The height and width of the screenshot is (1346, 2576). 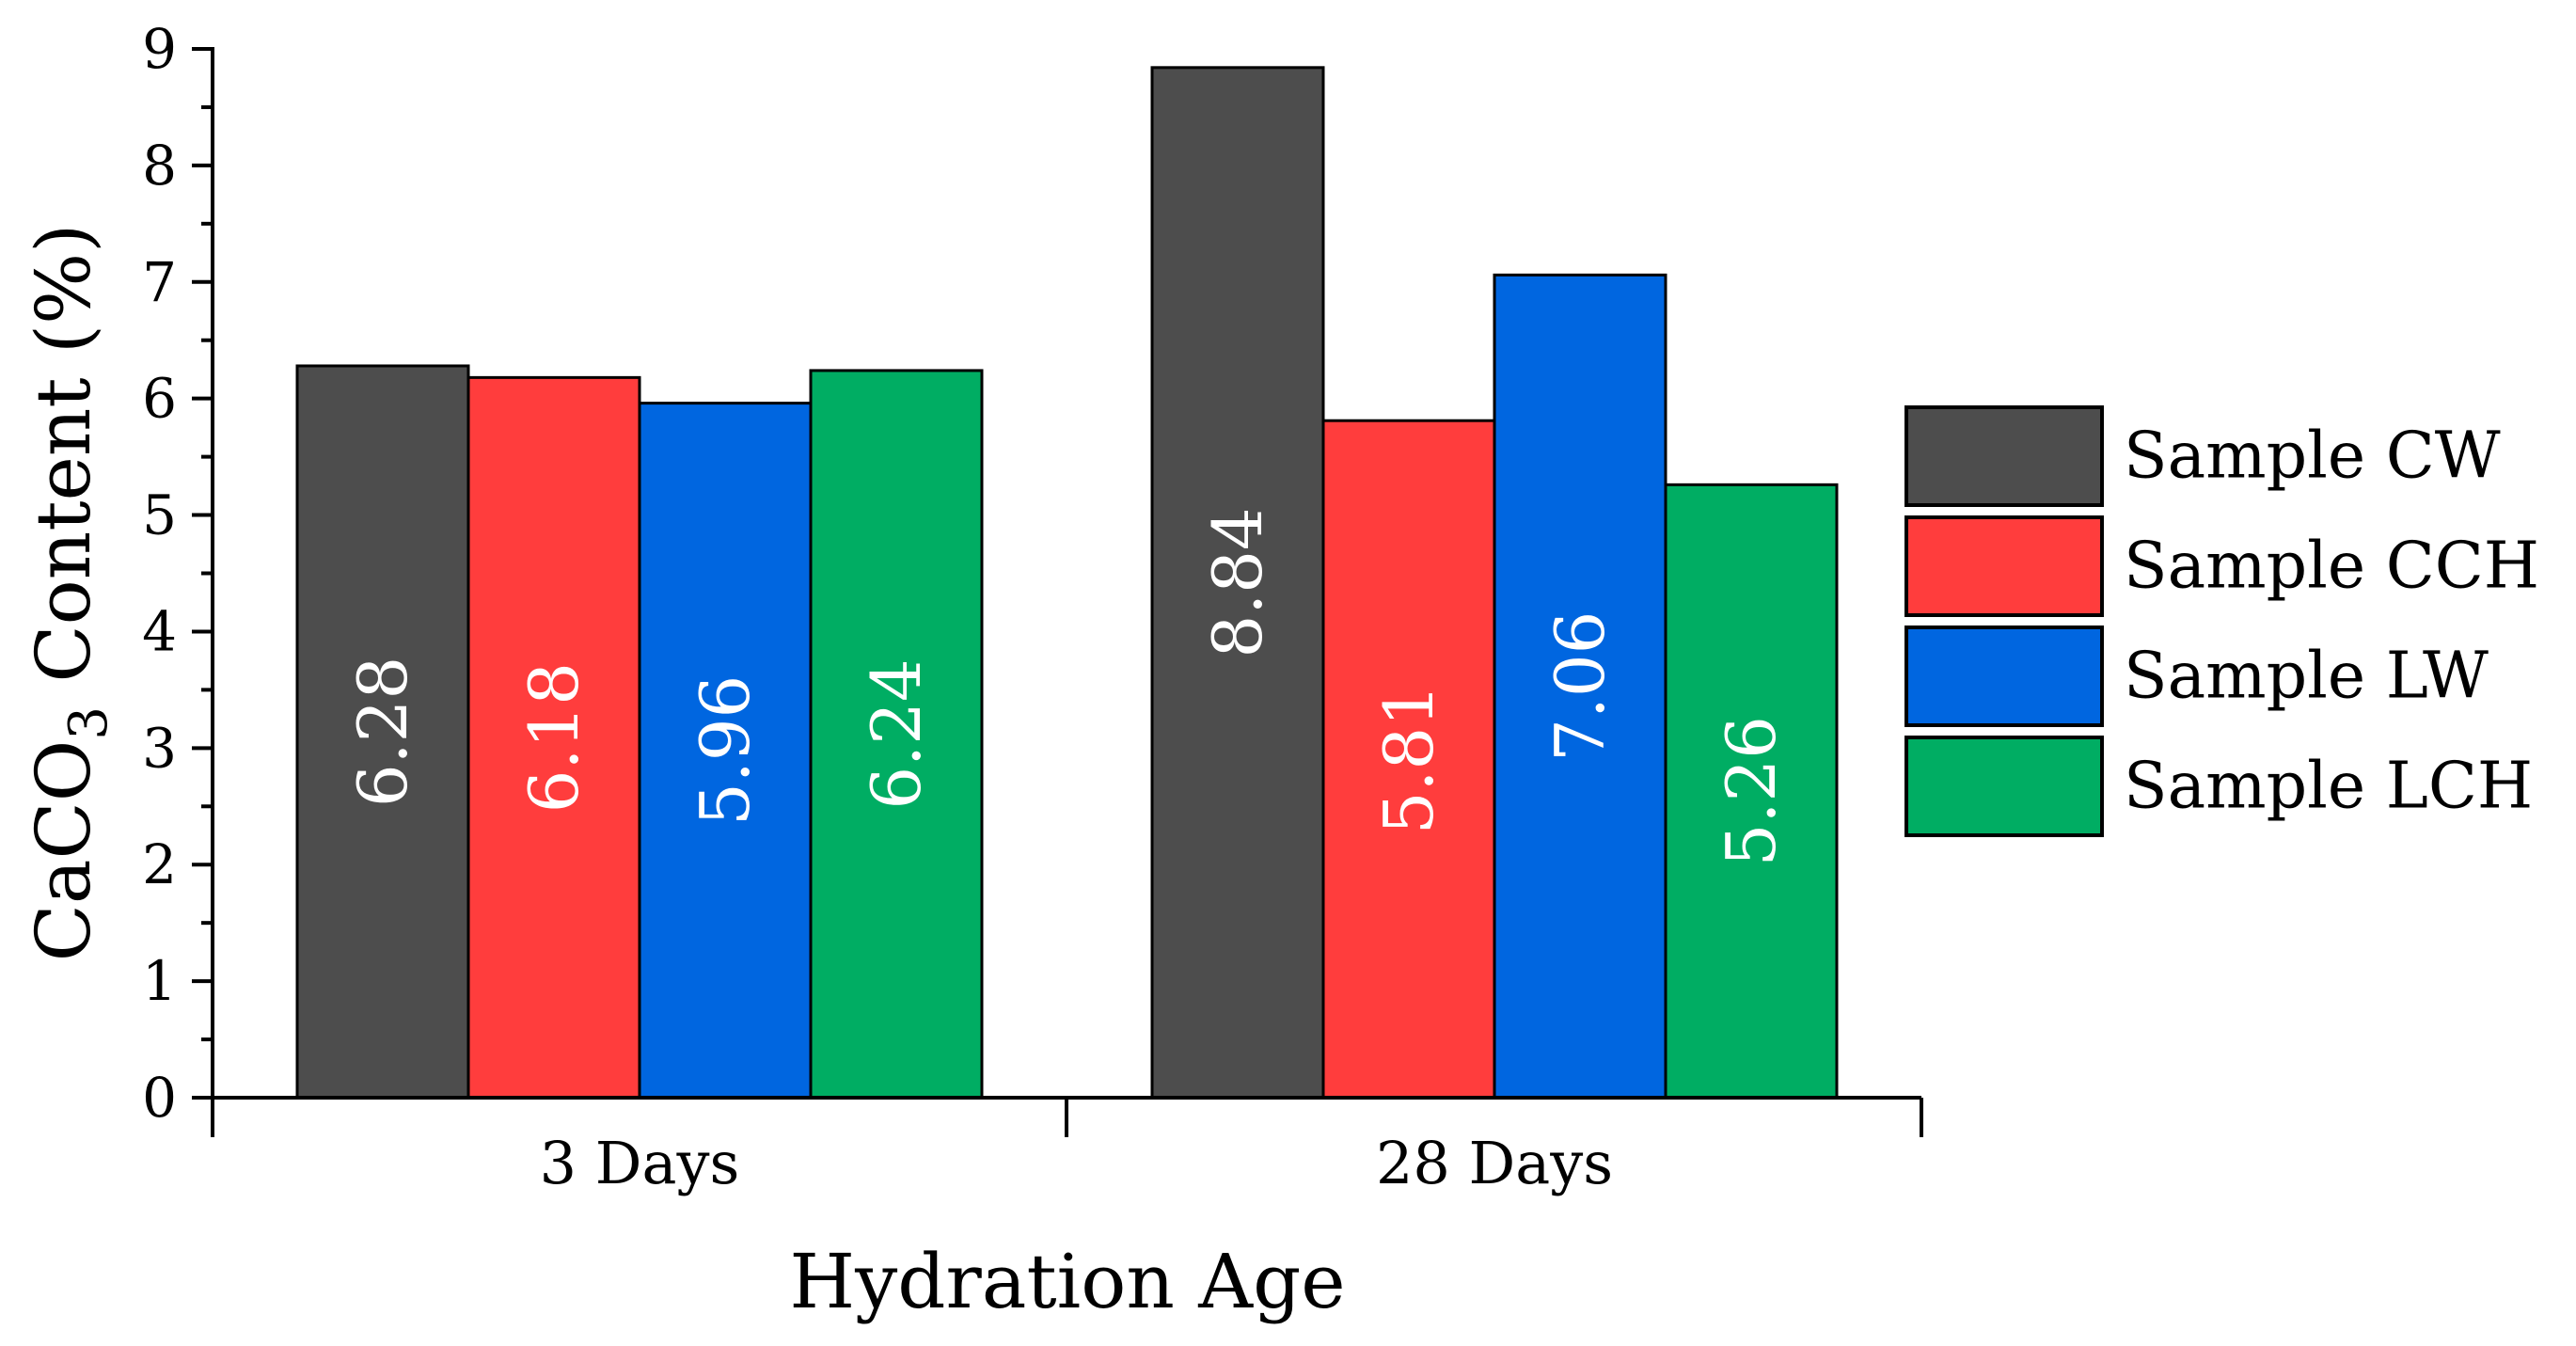 I want to click on data-label: 5.26, so click(x=1751, y=791).